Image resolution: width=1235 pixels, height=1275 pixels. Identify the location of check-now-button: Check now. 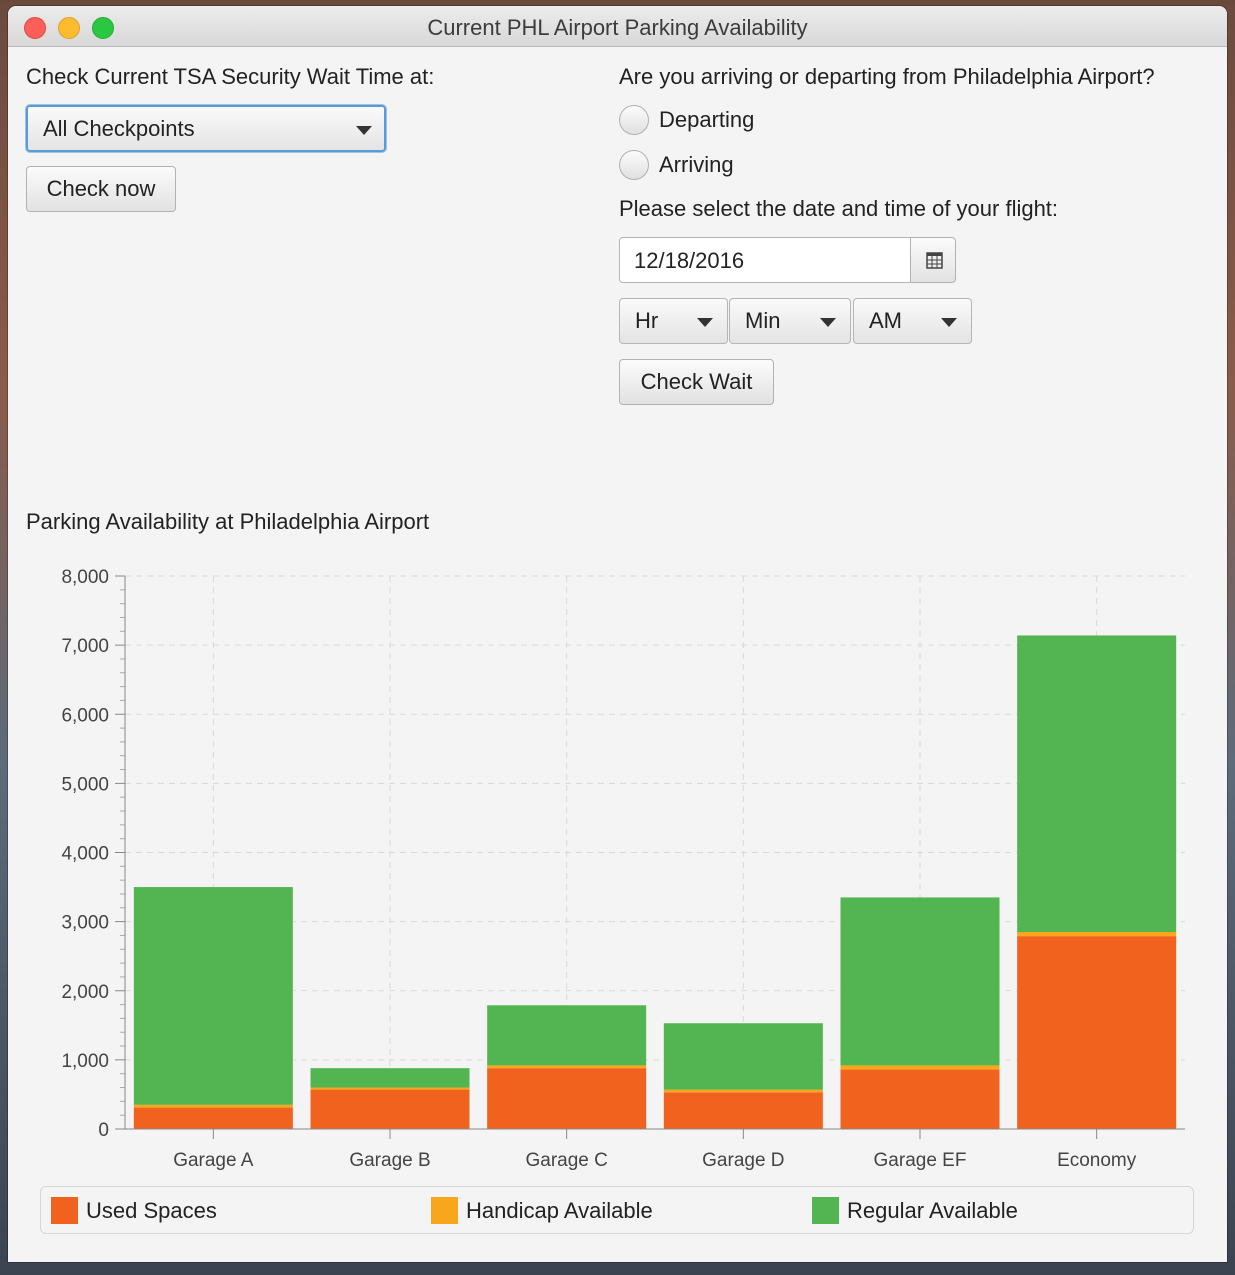
(101, 189).